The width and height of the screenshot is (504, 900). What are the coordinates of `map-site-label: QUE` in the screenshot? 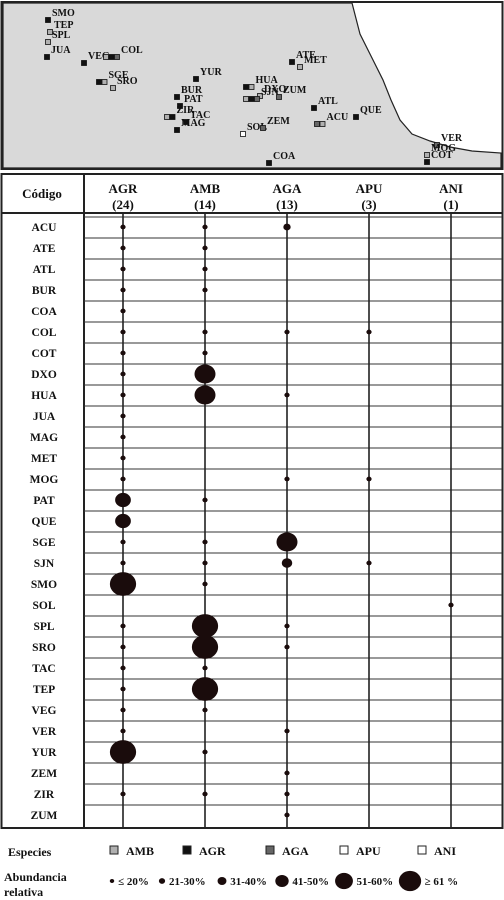 It's located at (371, 110).